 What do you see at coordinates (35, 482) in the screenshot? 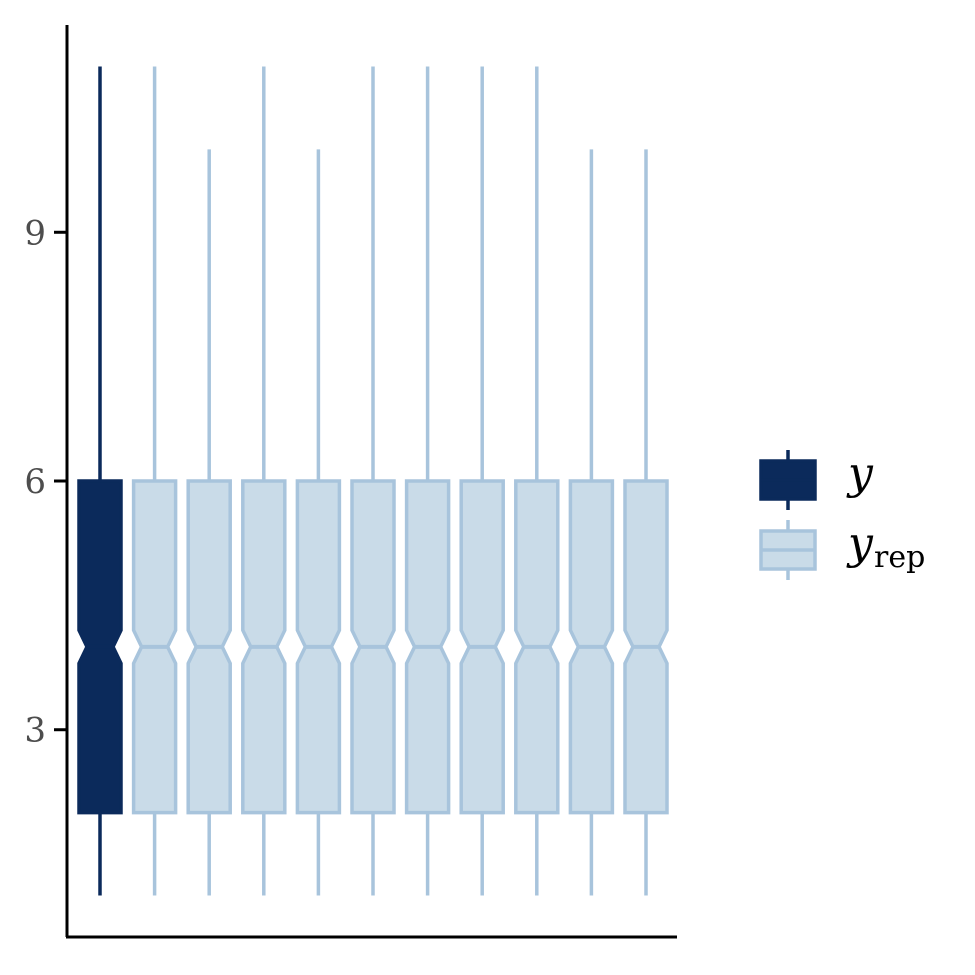
I see `y-tick-label: 6` at bounding box center [35, 482].